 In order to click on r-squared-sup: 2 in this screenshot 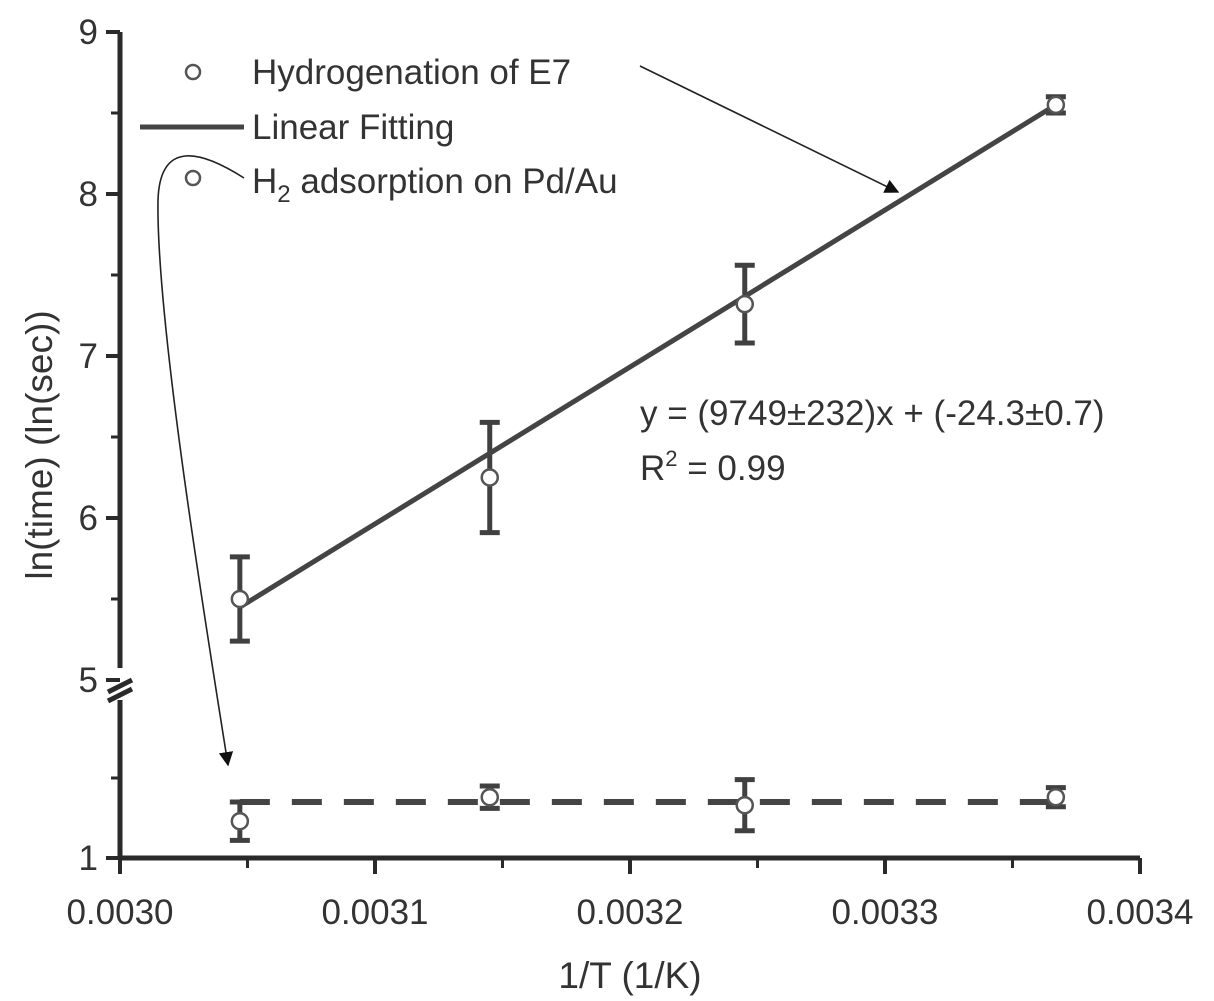, I will do `click(671, 458)`.